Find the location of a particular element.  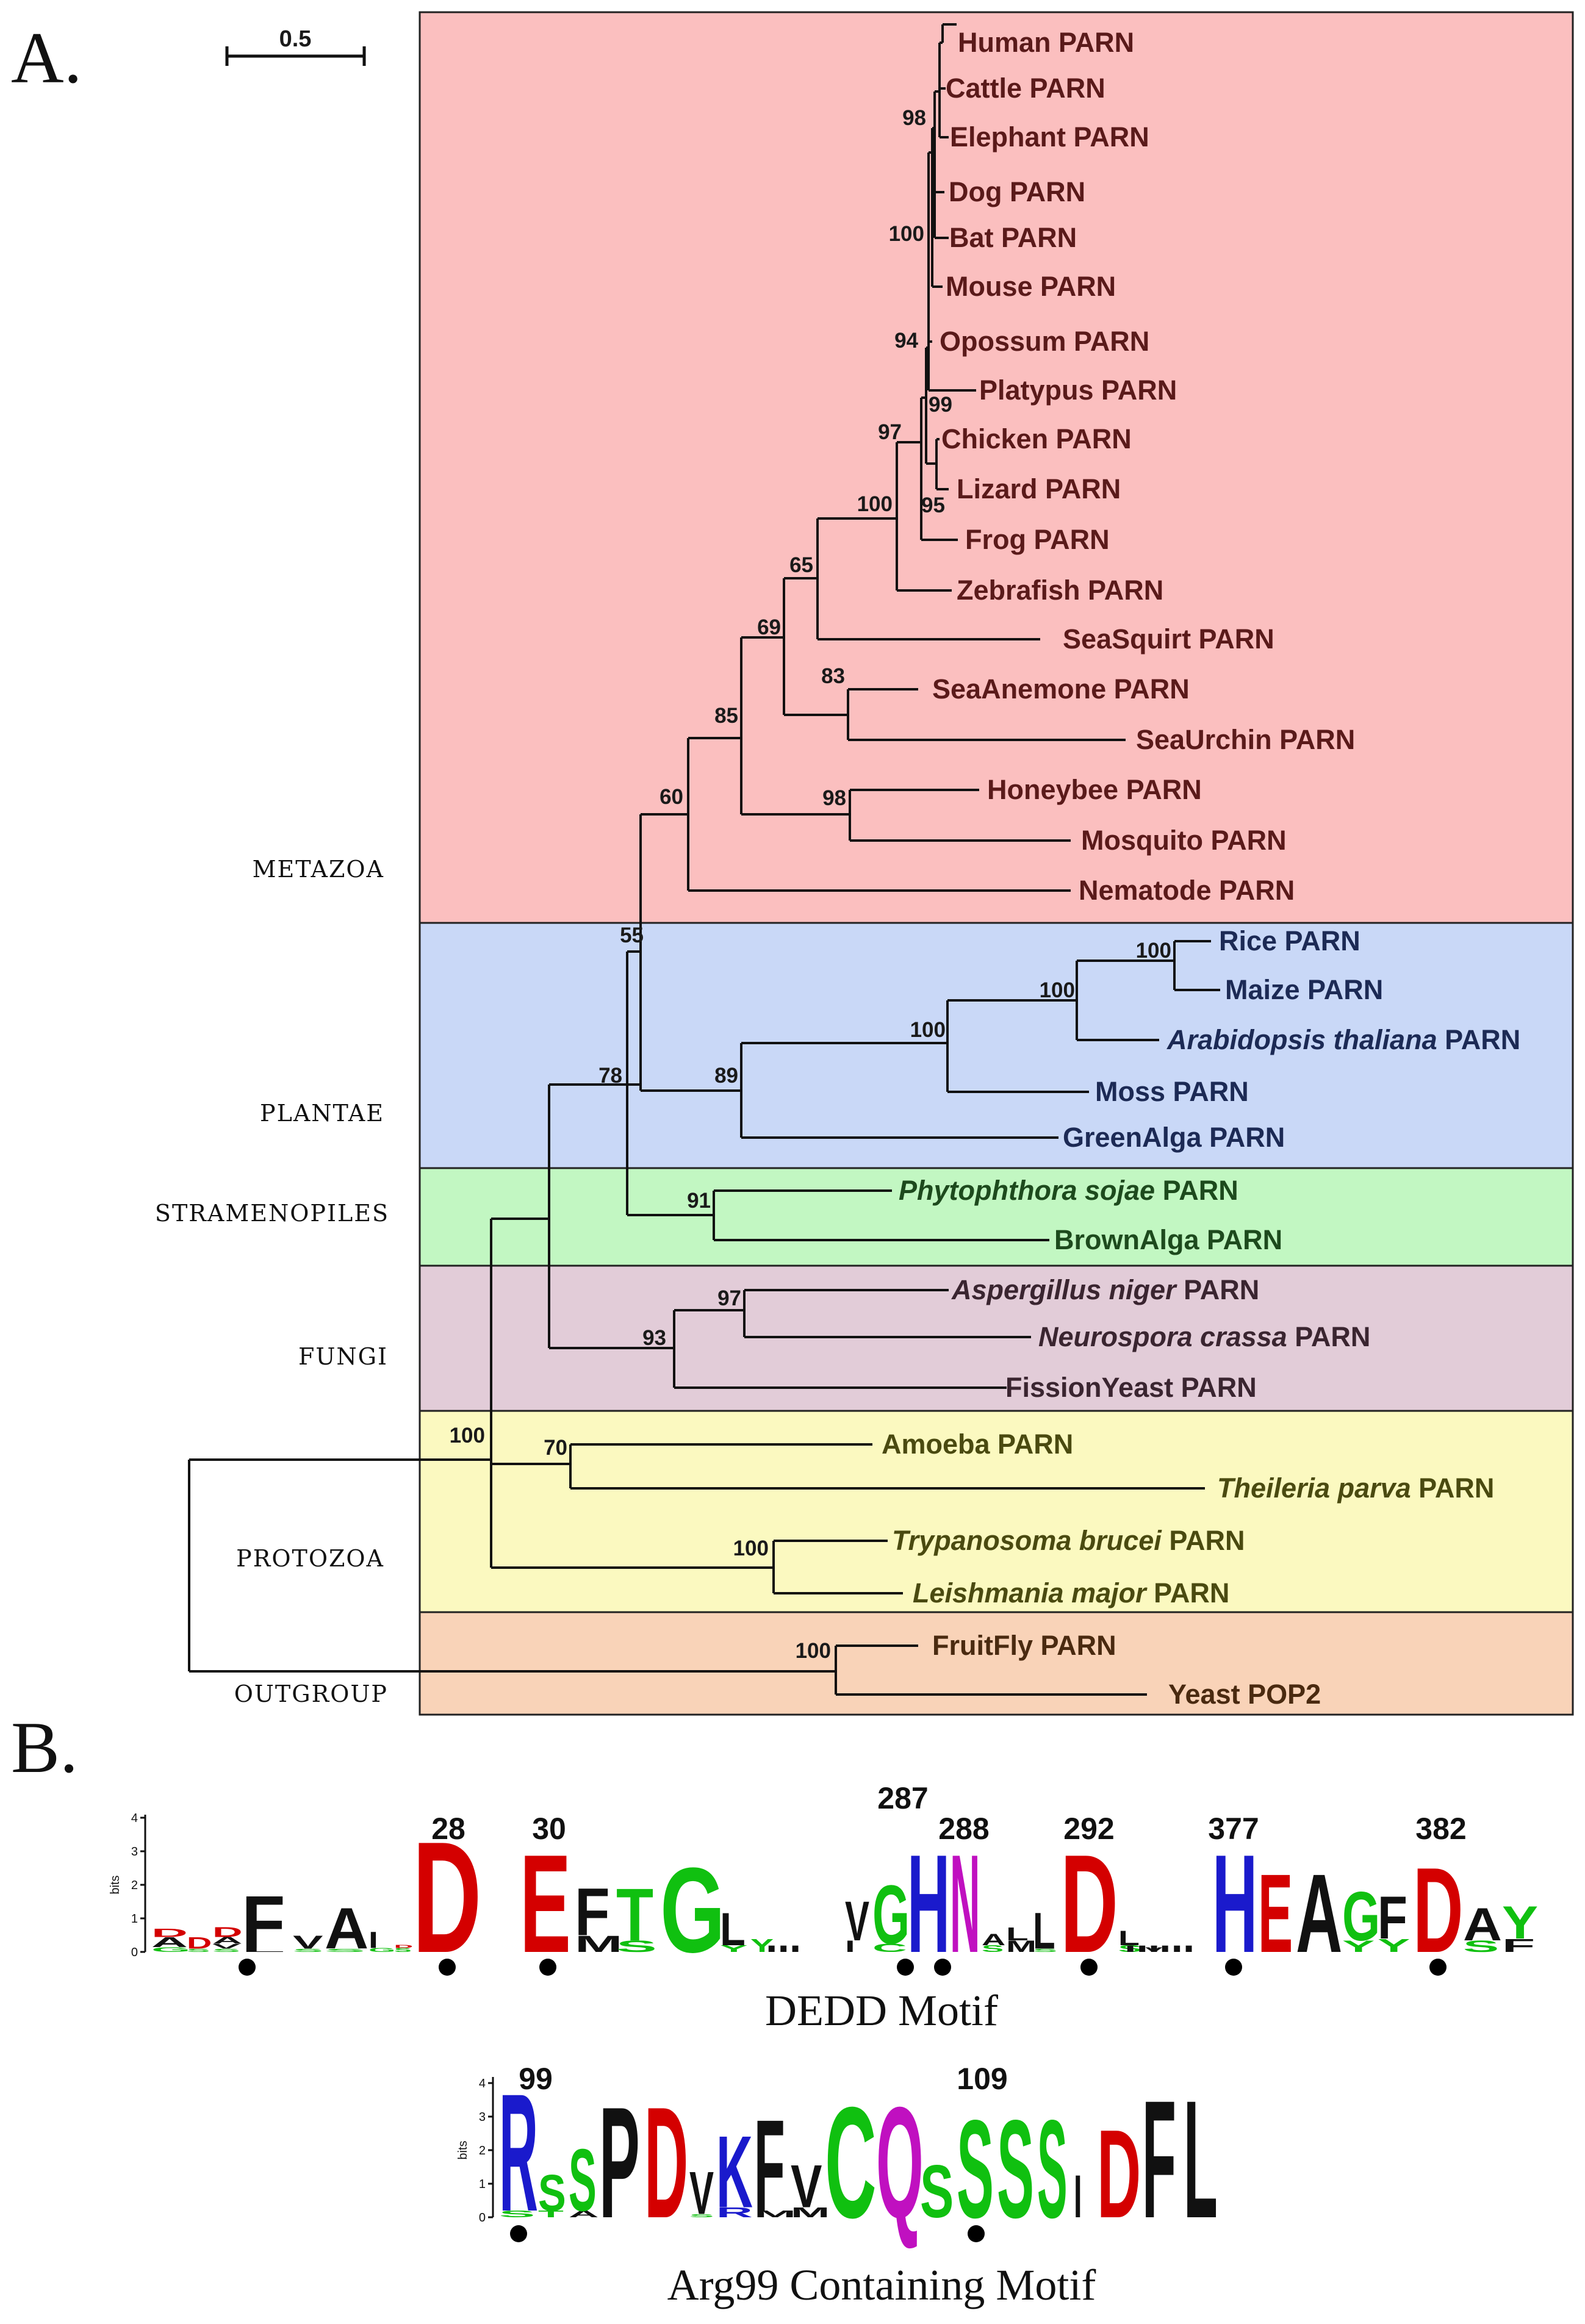

bootstrap-label: 94 is located at coordinates (906, 341).